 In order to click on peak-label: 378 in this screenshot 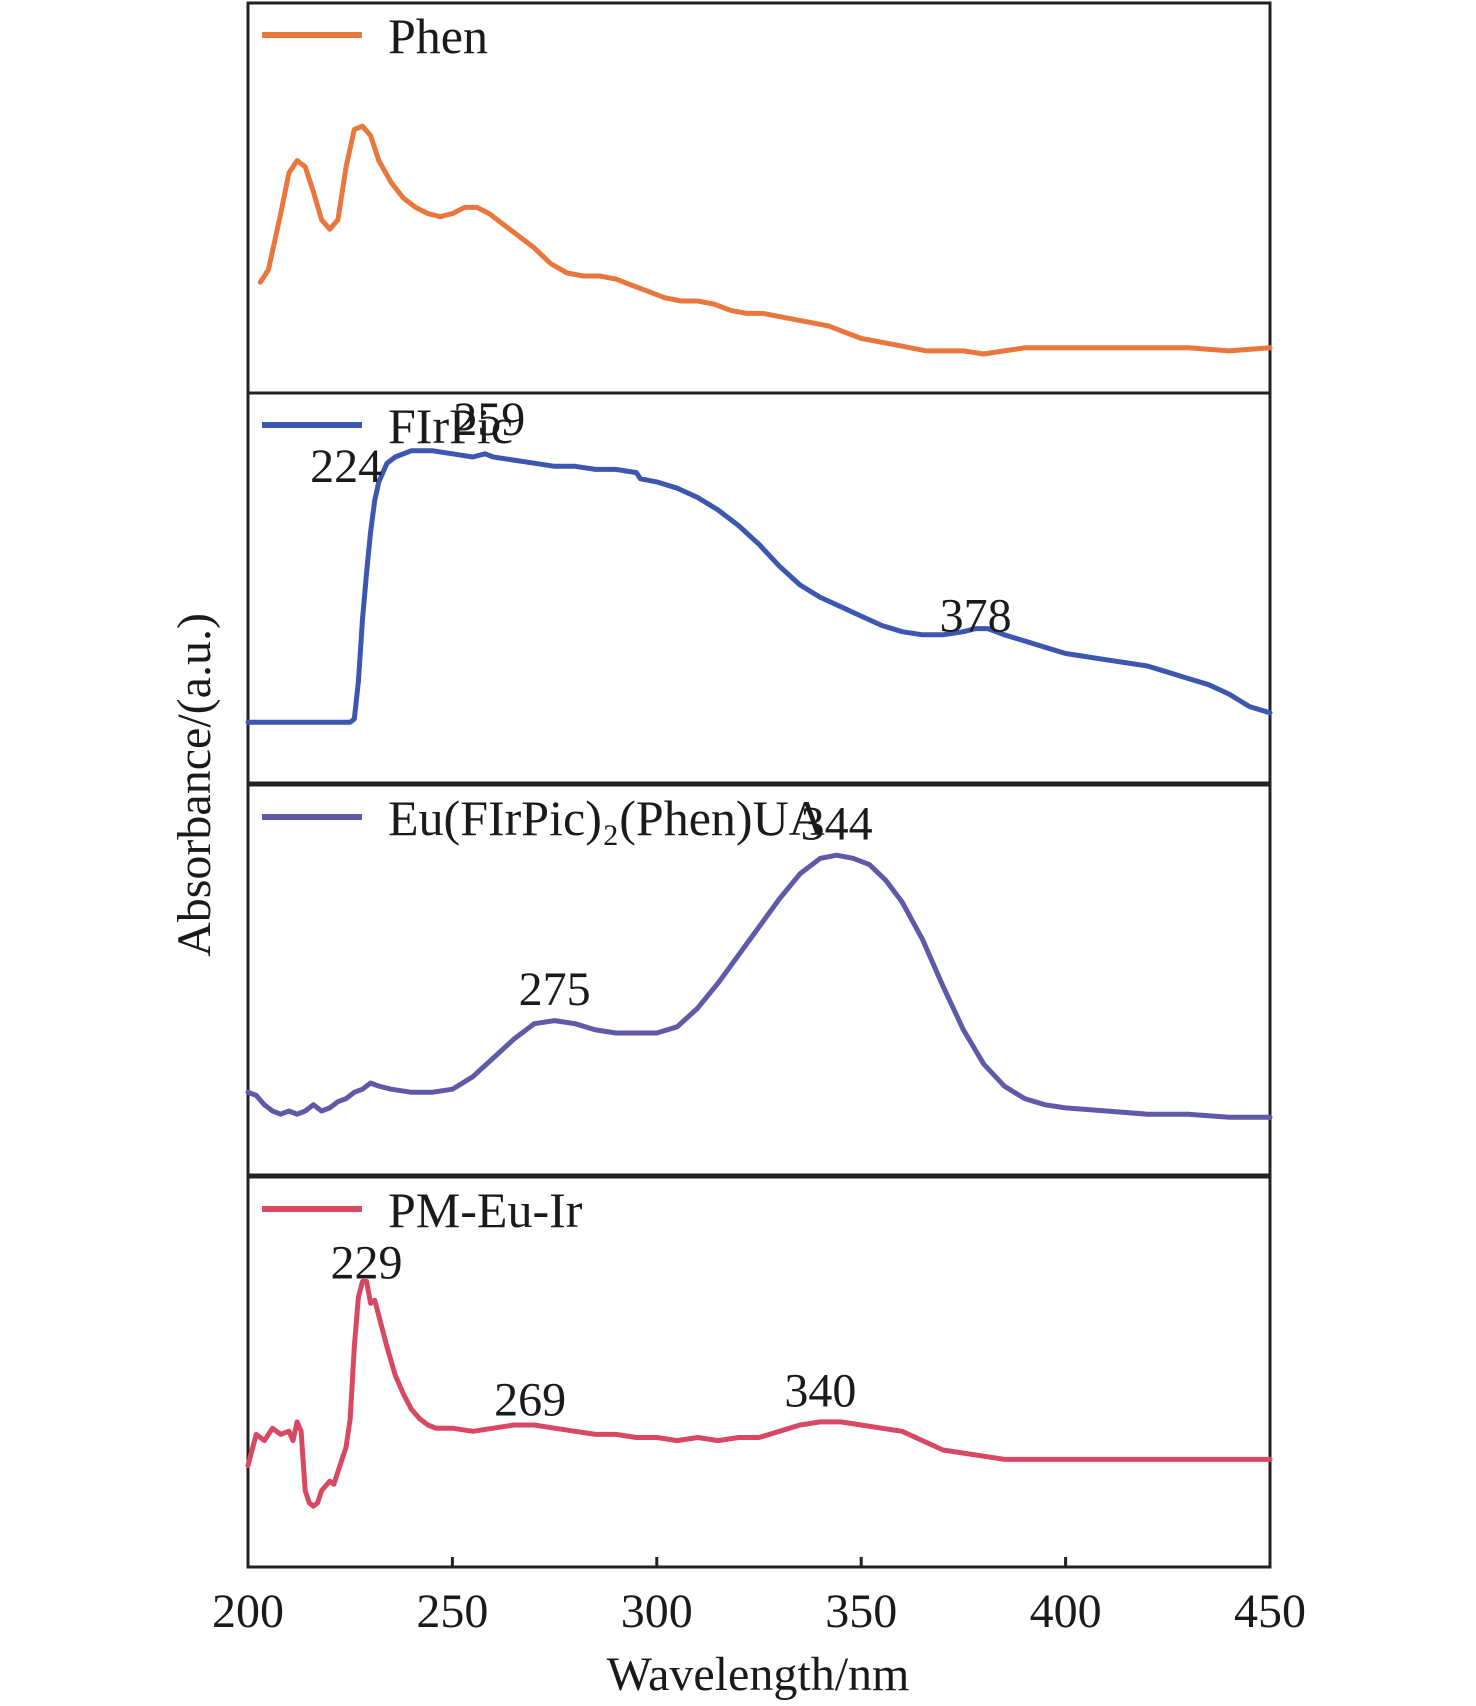, I will do `click(976, 616)`.